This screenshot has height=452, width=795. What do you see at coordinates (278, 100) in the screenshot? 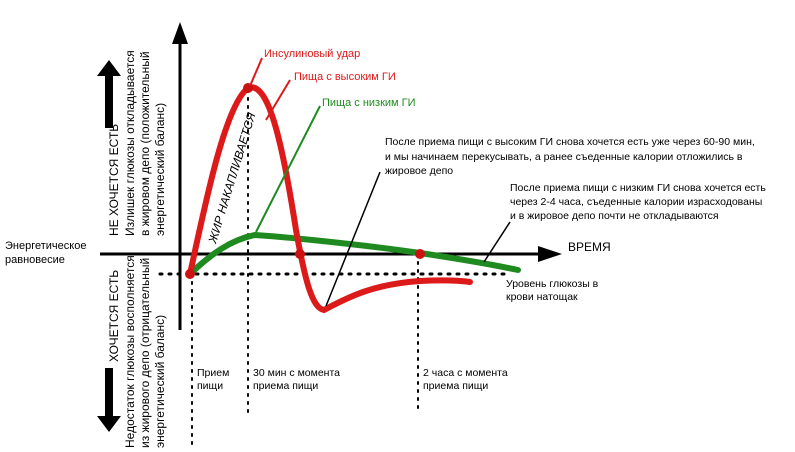
I see `high-gi-leader` at bounding box center [278, 100].